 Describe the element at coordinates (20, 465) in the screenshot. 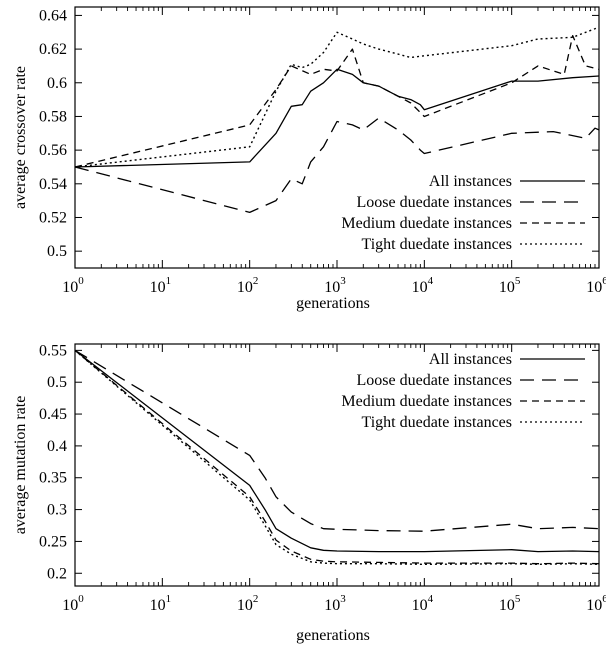

I see `y-axis-label: average mutation rate` at that location.